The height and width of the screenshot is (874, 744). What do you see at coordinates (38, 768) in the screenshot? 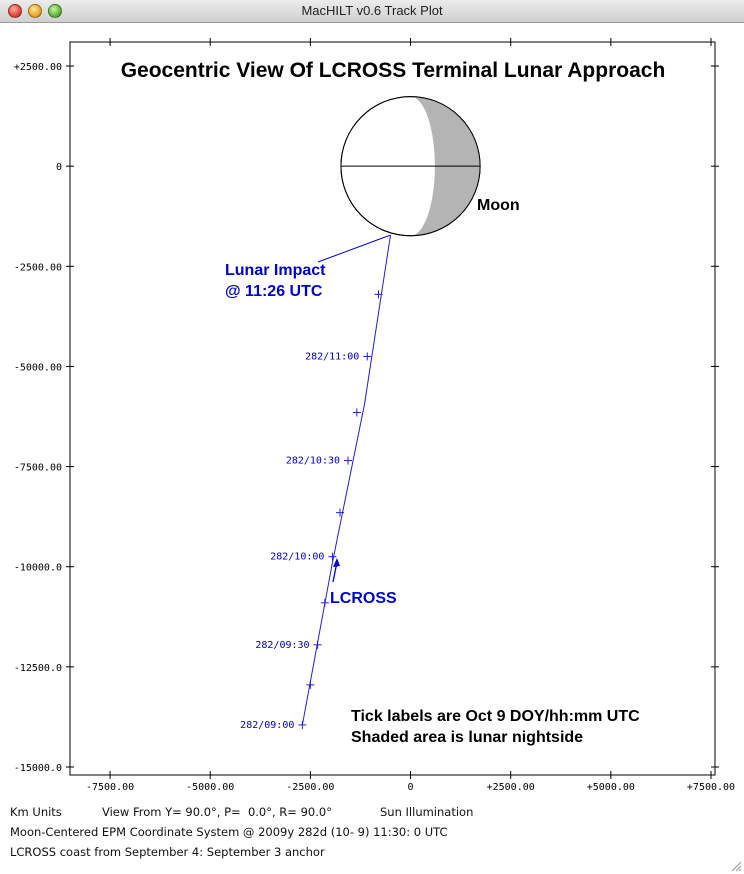
I see `y-tick-label: -15000.0` at bounding box center [38, 768].